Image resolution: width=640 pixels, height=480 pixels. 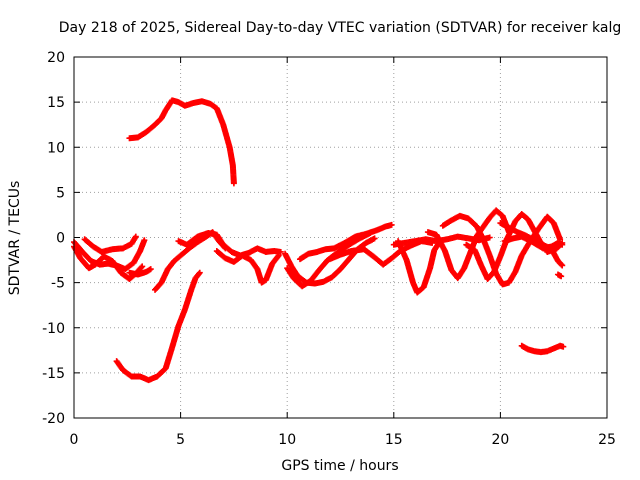 I want to click on y-tick-label: 20, so click(x=56, y=58).